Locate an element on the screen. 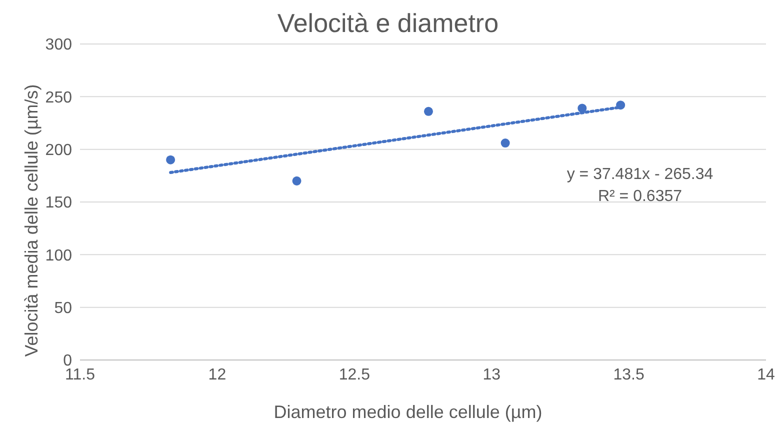  x-tick-label: 12 is located at coordinates (217, 375).